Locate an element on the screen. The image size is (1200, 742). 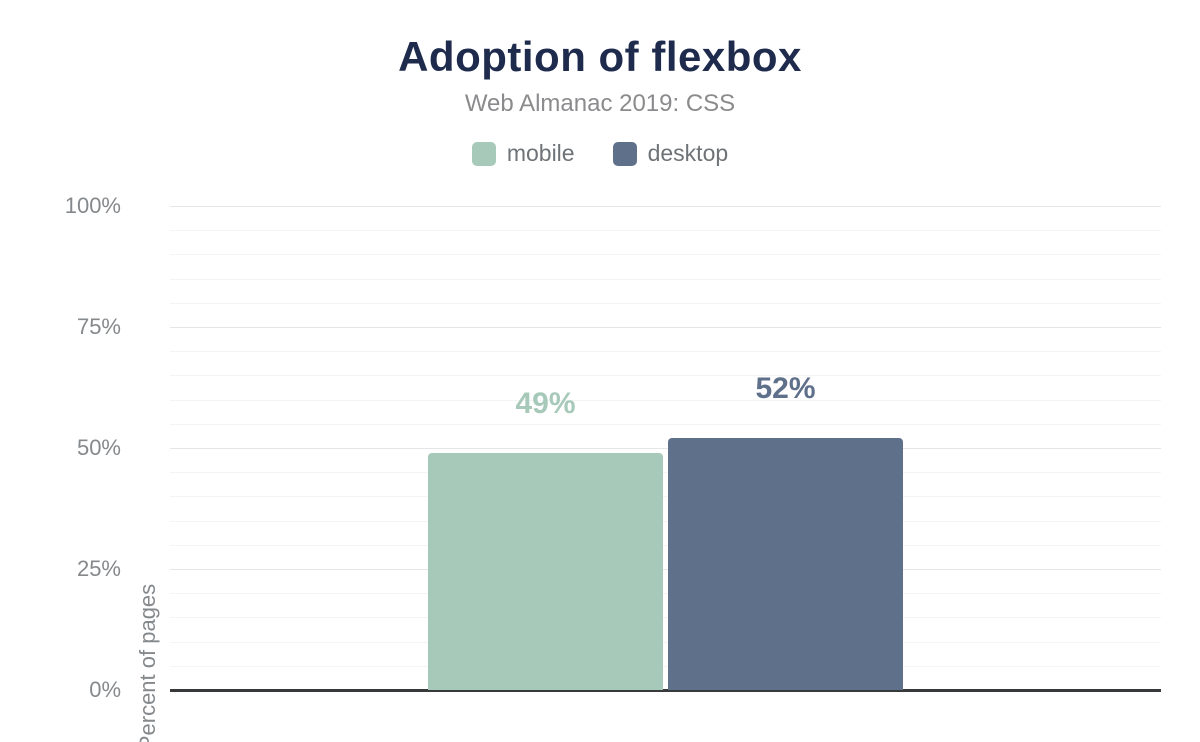
bar-label-mobile: 49% is located at coordinates (545, 403).